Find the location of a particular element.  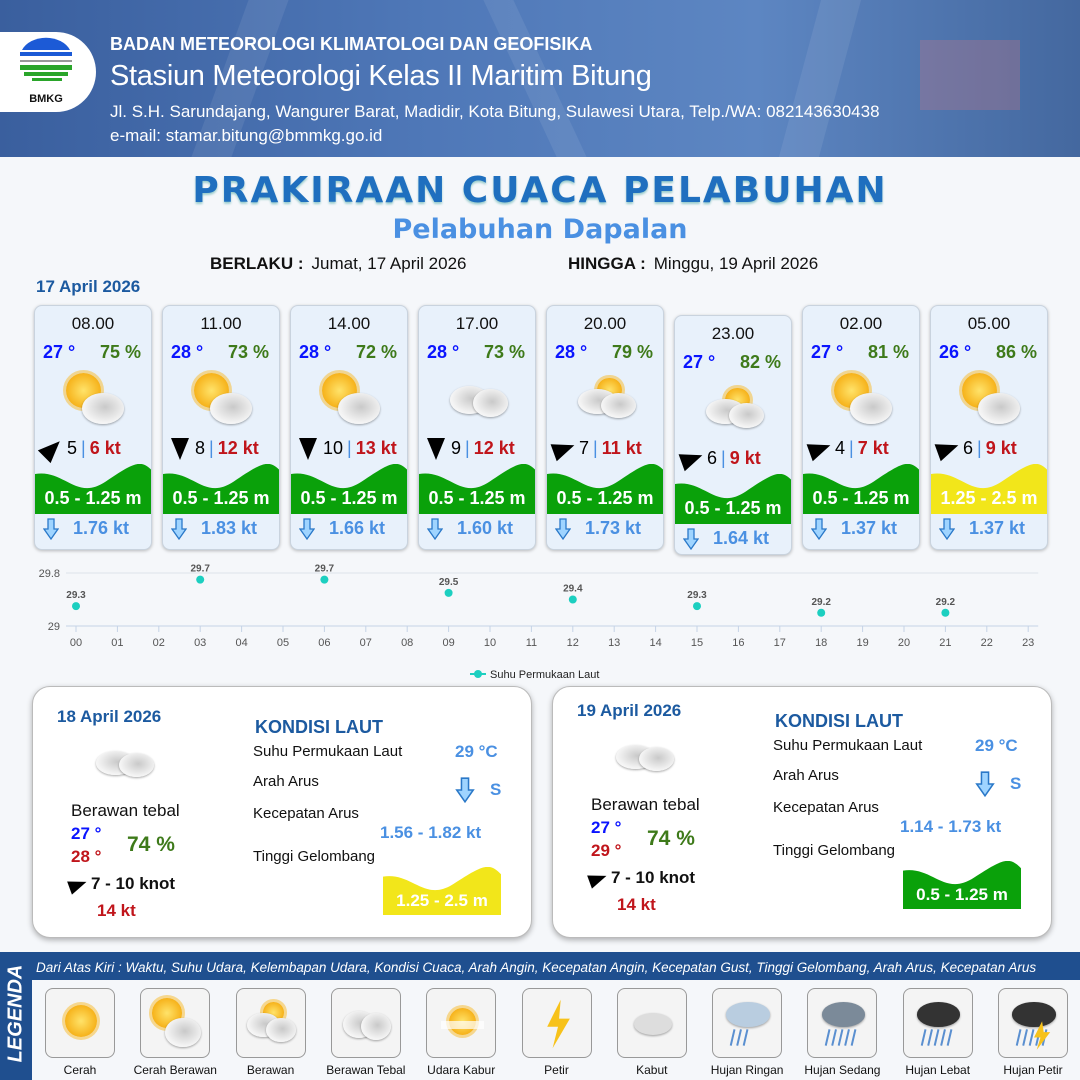

y-tick-label: 29.8 is located at coordinates (49, 574).